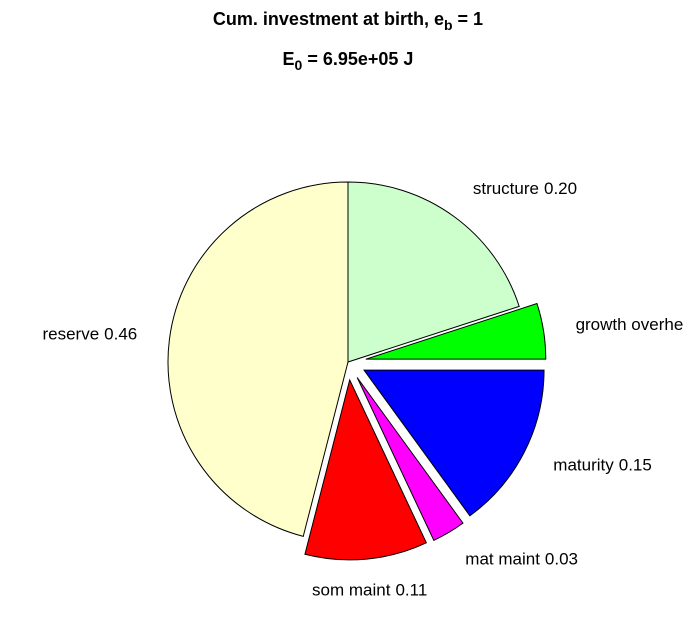 The height and width of the screenshot is (618, 696). I want to click on slice-category: structure, so click(506, 189).